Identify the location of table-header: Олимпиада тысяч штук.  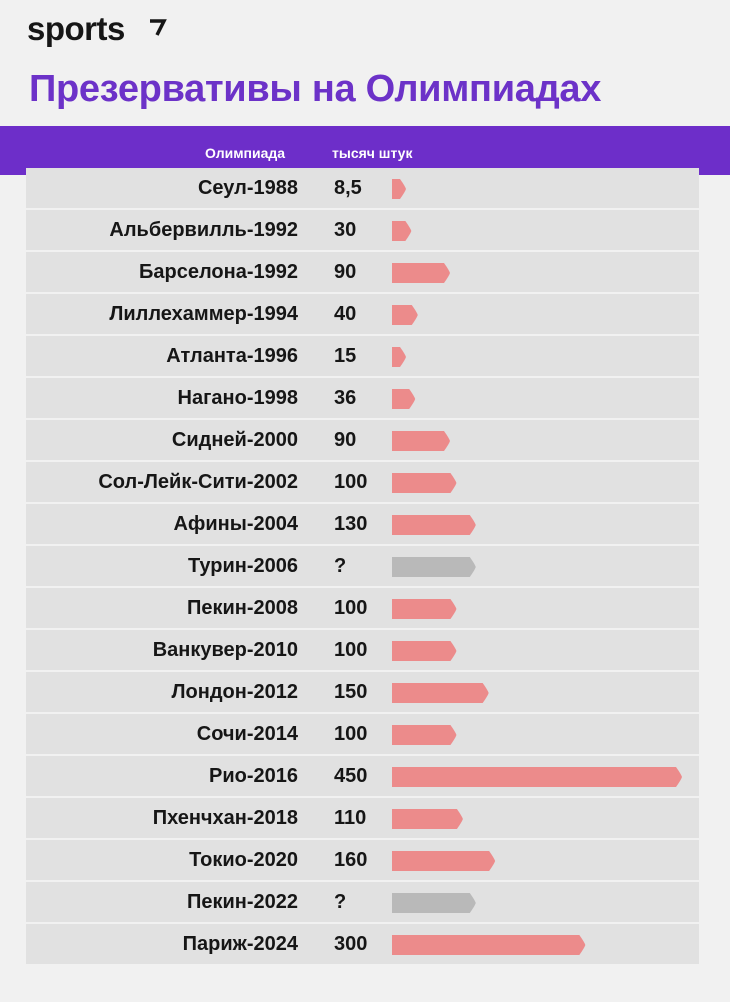
(365, 150).